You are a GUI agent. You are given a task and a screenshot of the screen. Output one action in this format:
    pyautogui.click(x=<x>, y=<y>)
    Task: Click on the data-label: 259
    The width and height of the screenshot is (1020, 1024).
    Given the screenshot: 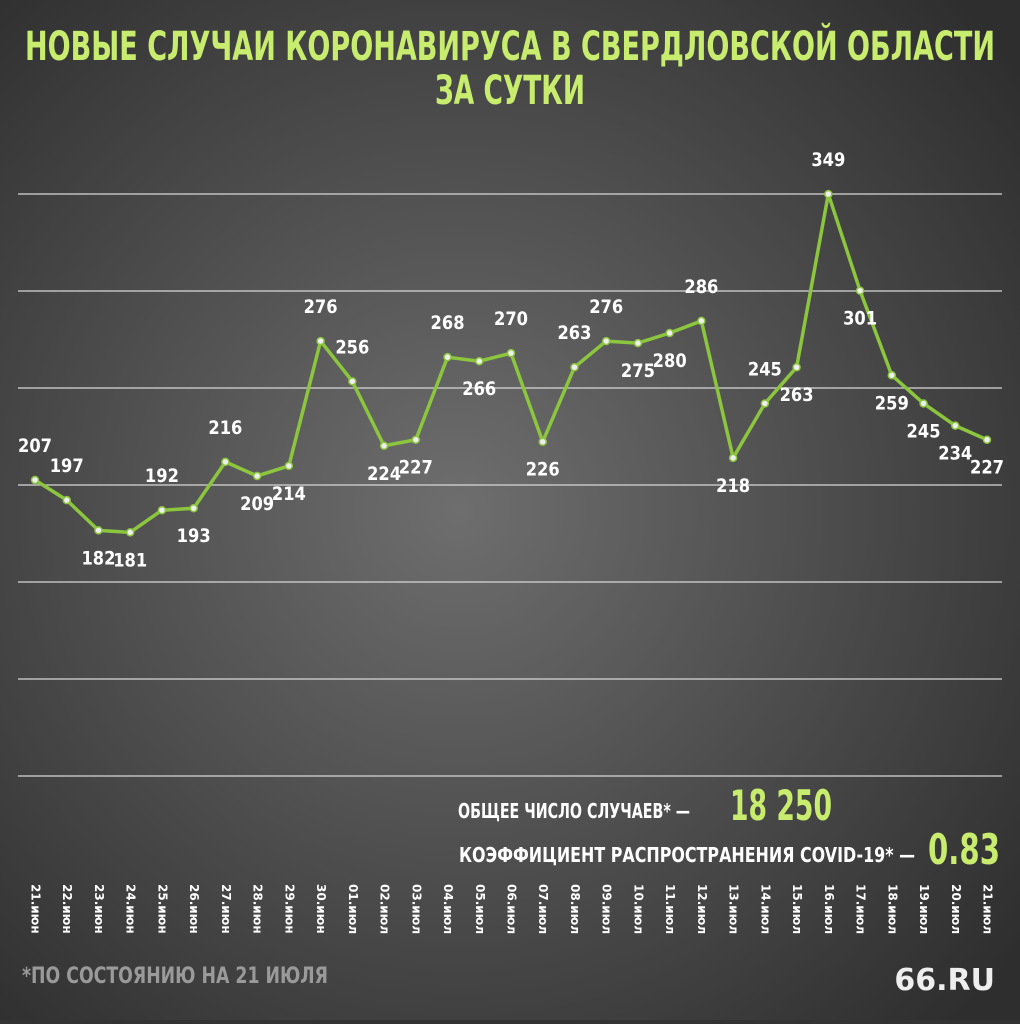 What is the action you would take?
    pyautogui.click(x=892, y=403)
    